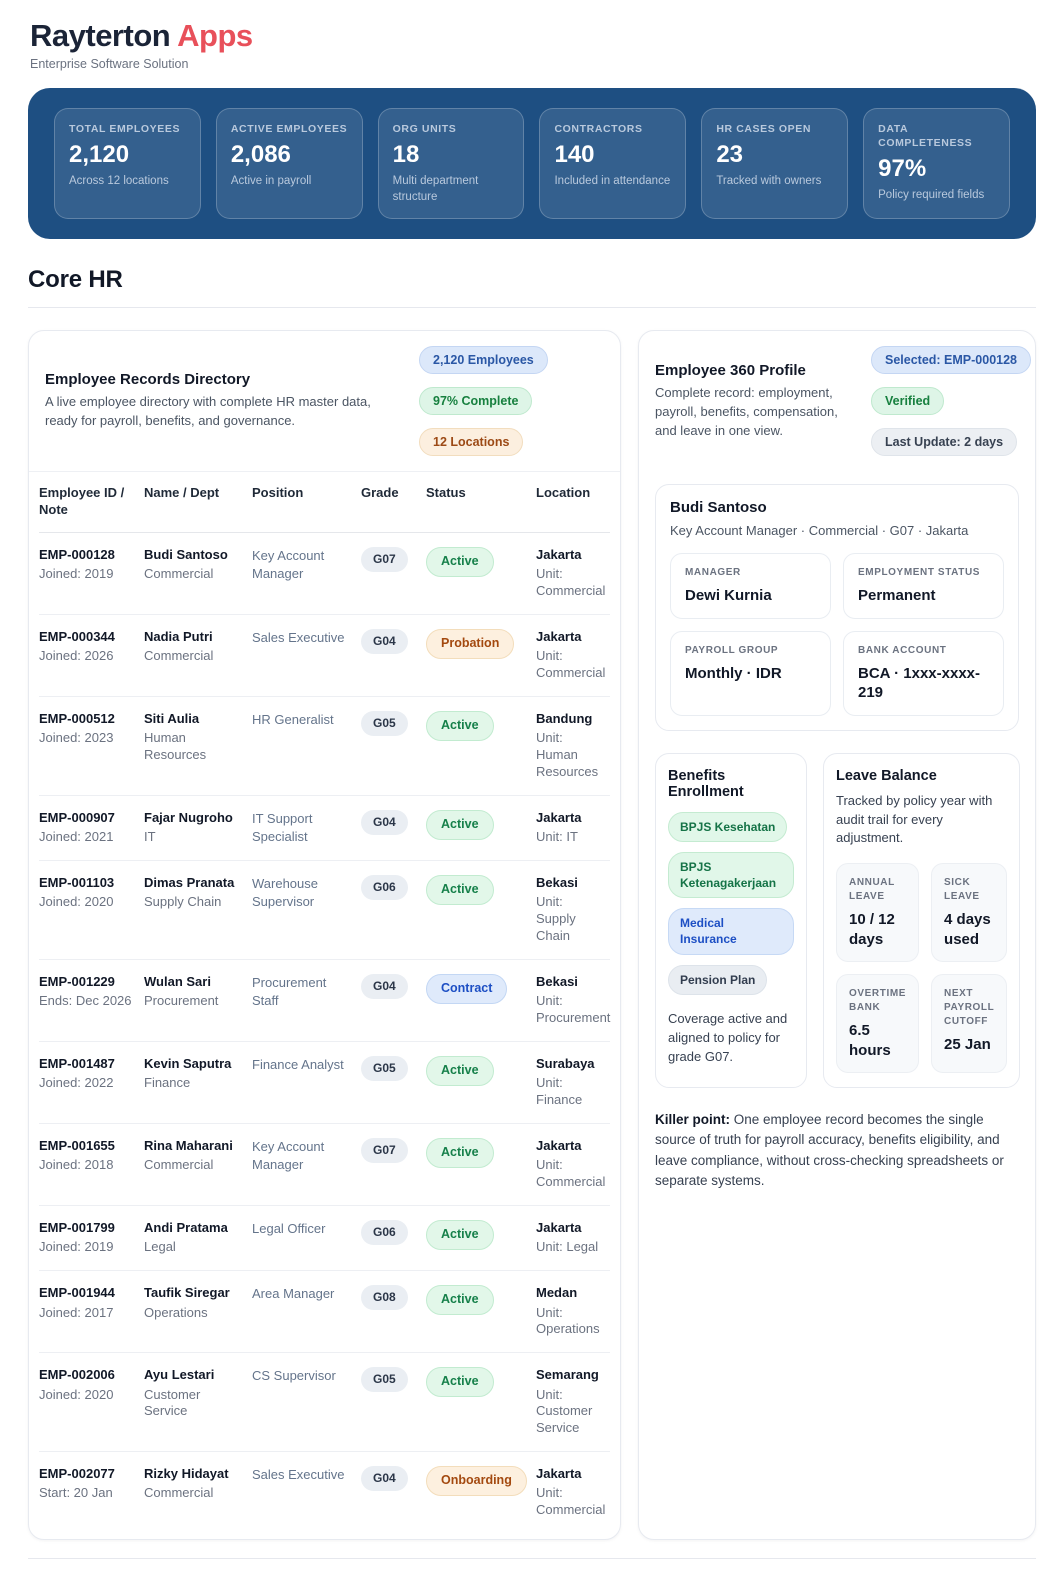 The height and width of the screenshot is (1573, 1064). What do you see at coordinates (215, 35) in the screenshot?
I see `brand-accent: Apps` at bounding box center [215, 35].